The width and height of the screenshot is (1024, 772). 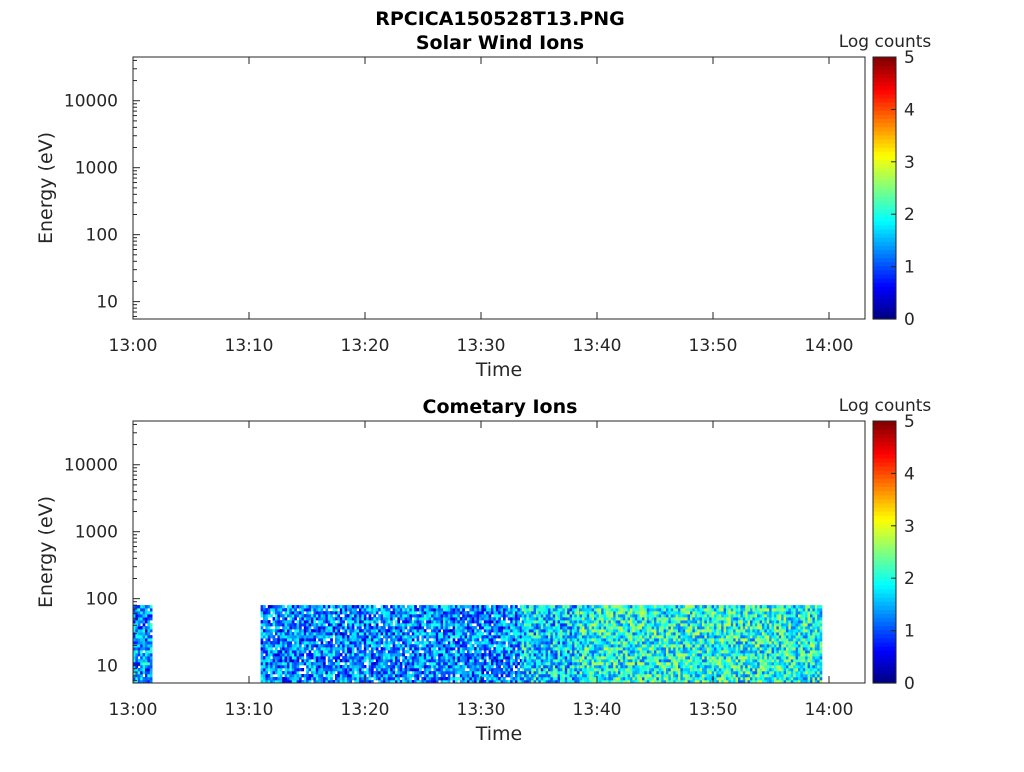 What do you see at coordinates (96, 169) in the screenshot?
I see `y-tick-label: 1000` at bounding box center [96, 169].